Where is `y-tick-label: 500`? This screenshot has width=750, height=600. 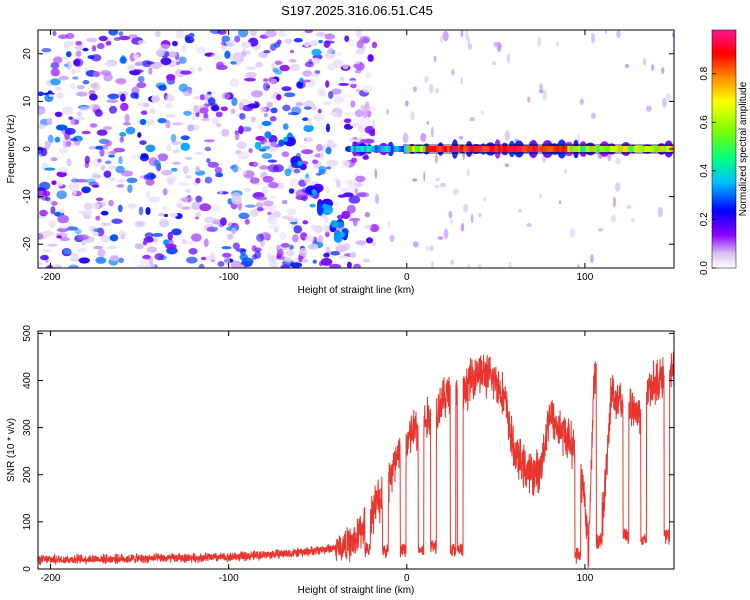 y-tick-label: 500 is located at coordinates (27, 333).